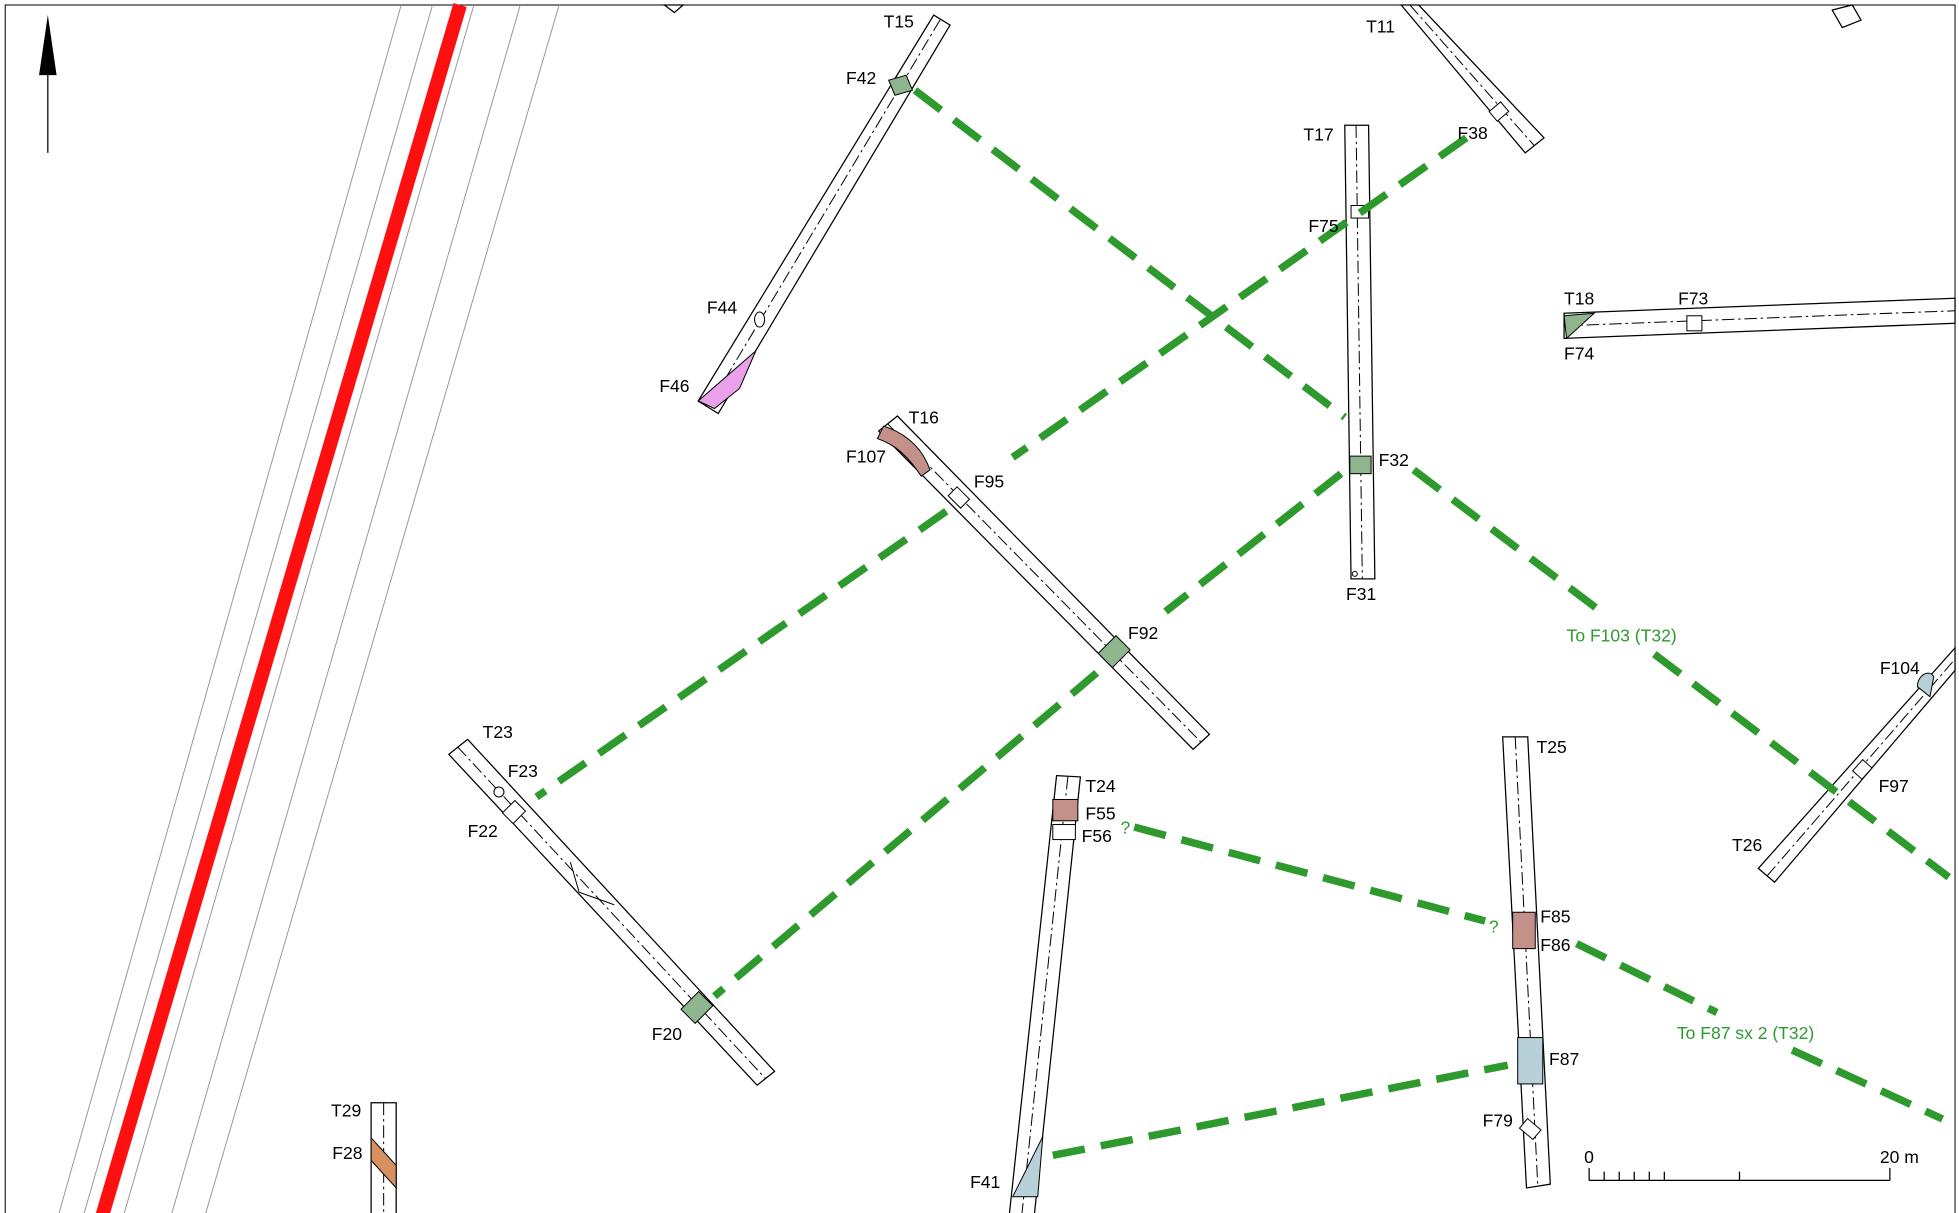 The image size is (1959, 1213). I want to click on feature-label: F92, so click(1143, 633).